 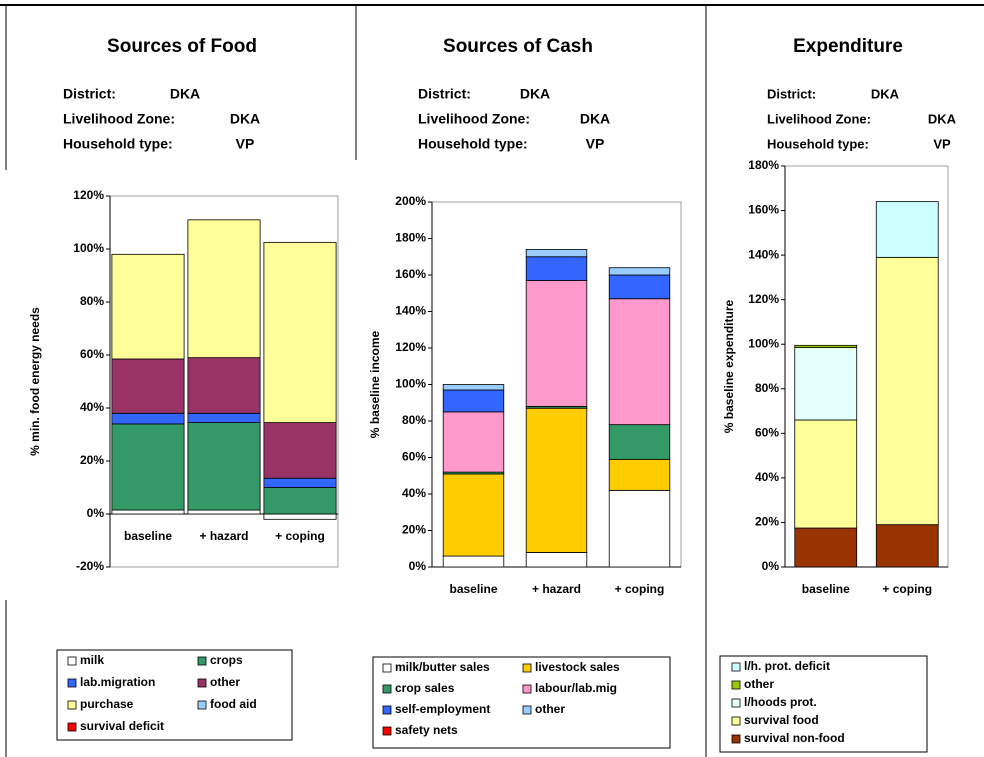 I want to click on legend-label: crops, so click(x=226, y=660).